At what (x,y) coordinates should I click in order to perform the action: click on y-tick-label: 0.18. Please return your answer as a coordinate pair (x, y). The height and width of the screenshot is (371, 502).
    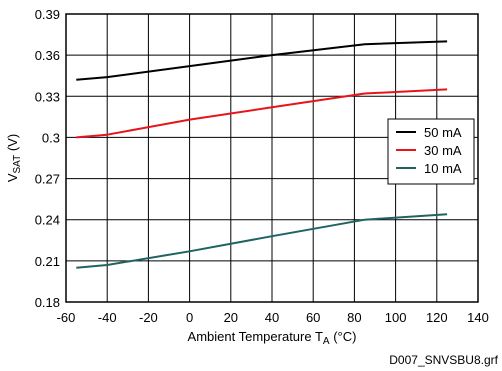
    Looking at the image, I should click on (47, 302).